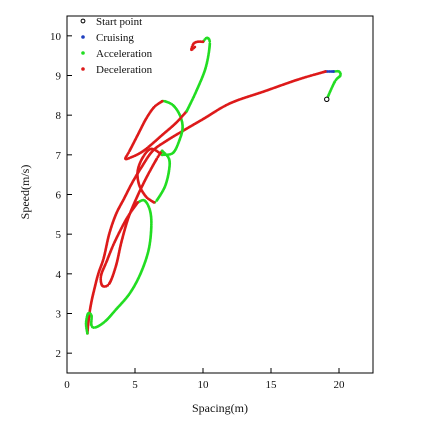 The height and width of the screenshot is (435, 422). What do you see at coordinates (83, 21) in the screenshot?
I see `legend-marker-start-point` at bounding box center [83, 21].